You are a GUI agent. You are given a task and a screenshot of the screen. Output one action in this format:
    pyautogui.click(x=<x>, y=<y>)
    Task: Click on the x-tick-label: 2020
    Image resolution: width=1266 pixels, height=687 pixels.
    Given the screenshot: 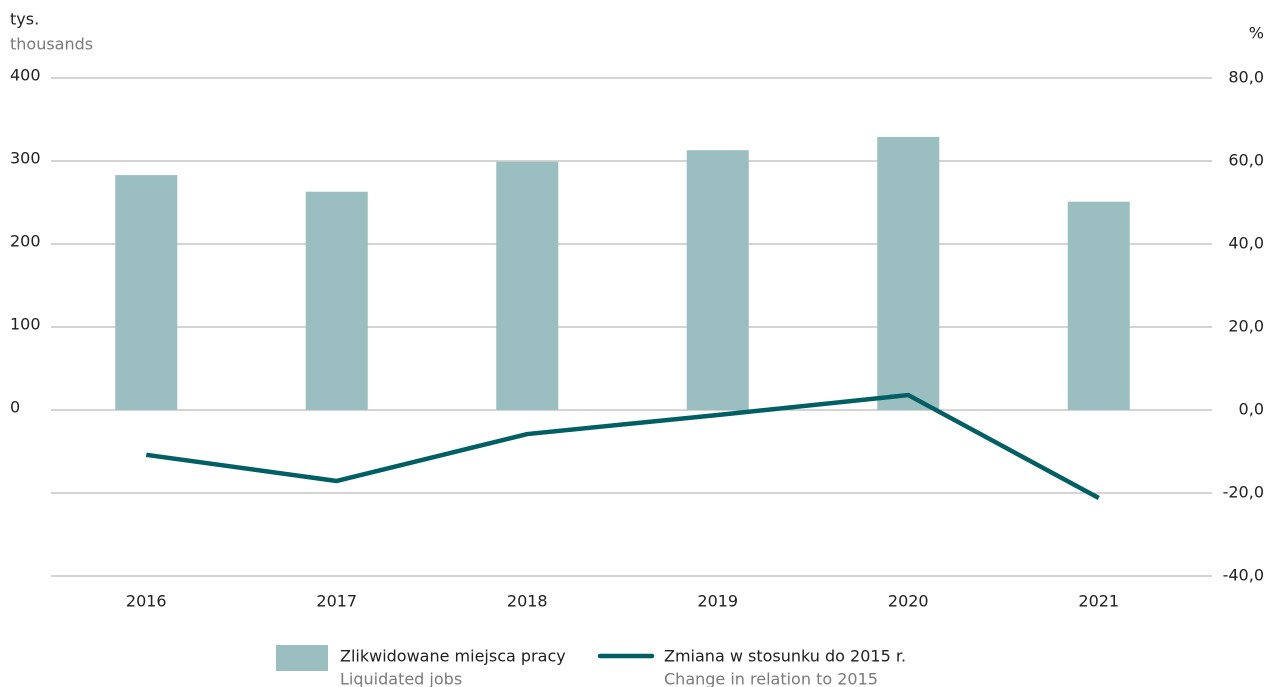 What is the action you would take?
    pyautogui.click(x=908, y=601)
    